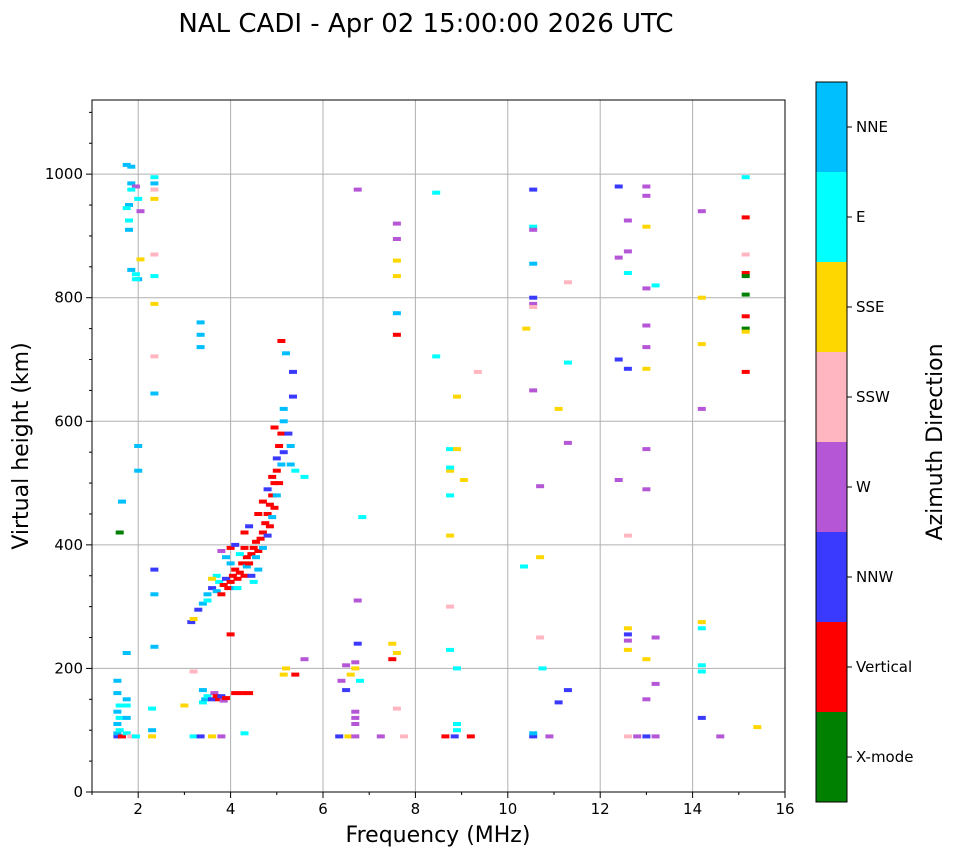 The width and height of the screenshot is (958, 857). Describe the element at coordinates (874, 577) in the screenshot. I see `colorbar-label: NNW` at that location.